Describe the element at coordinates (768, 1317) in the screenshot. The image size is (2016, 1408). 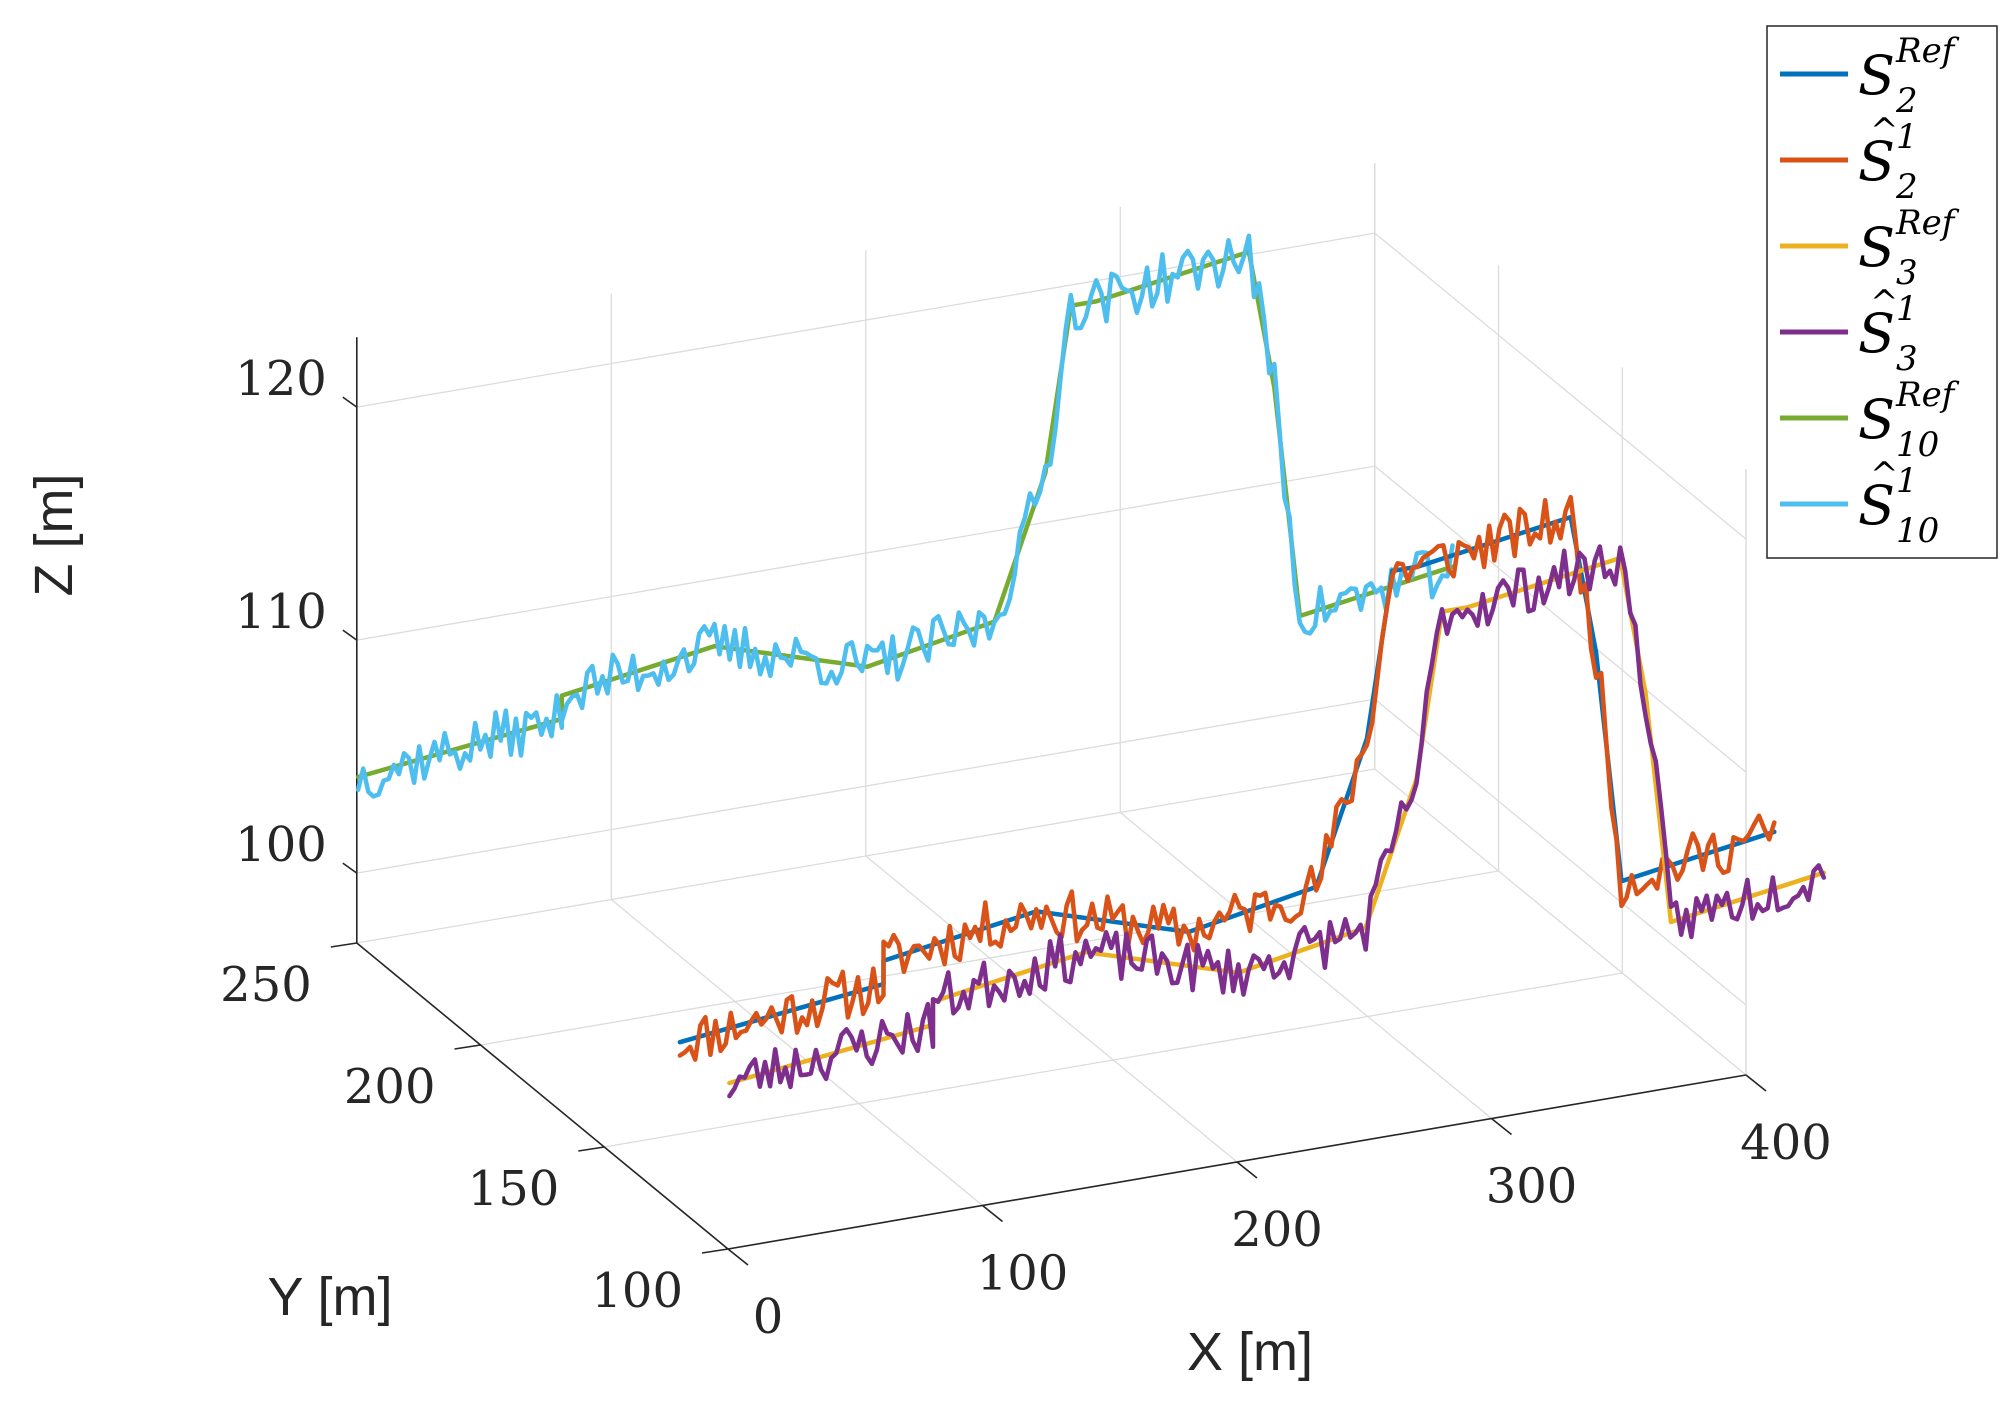
I see `x-tick-label: 0` at that location.